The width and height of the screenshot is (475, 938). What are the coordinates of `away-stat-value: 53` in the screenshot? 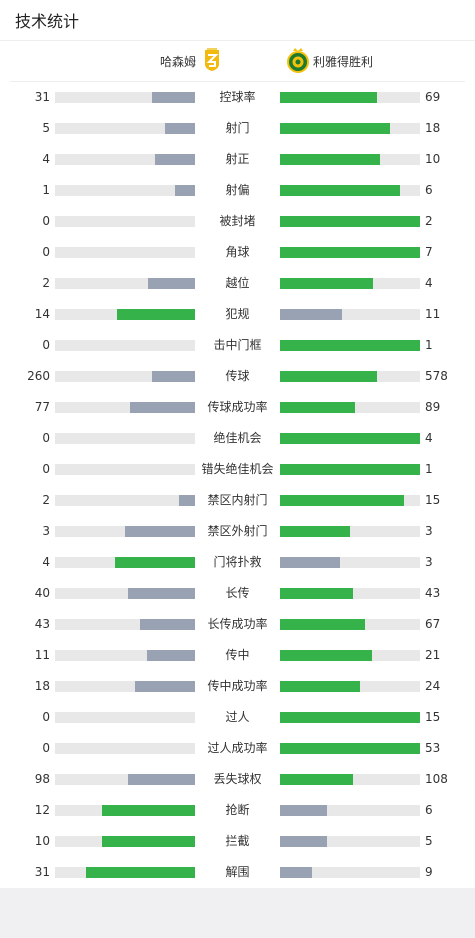 It's located at (433, 748).